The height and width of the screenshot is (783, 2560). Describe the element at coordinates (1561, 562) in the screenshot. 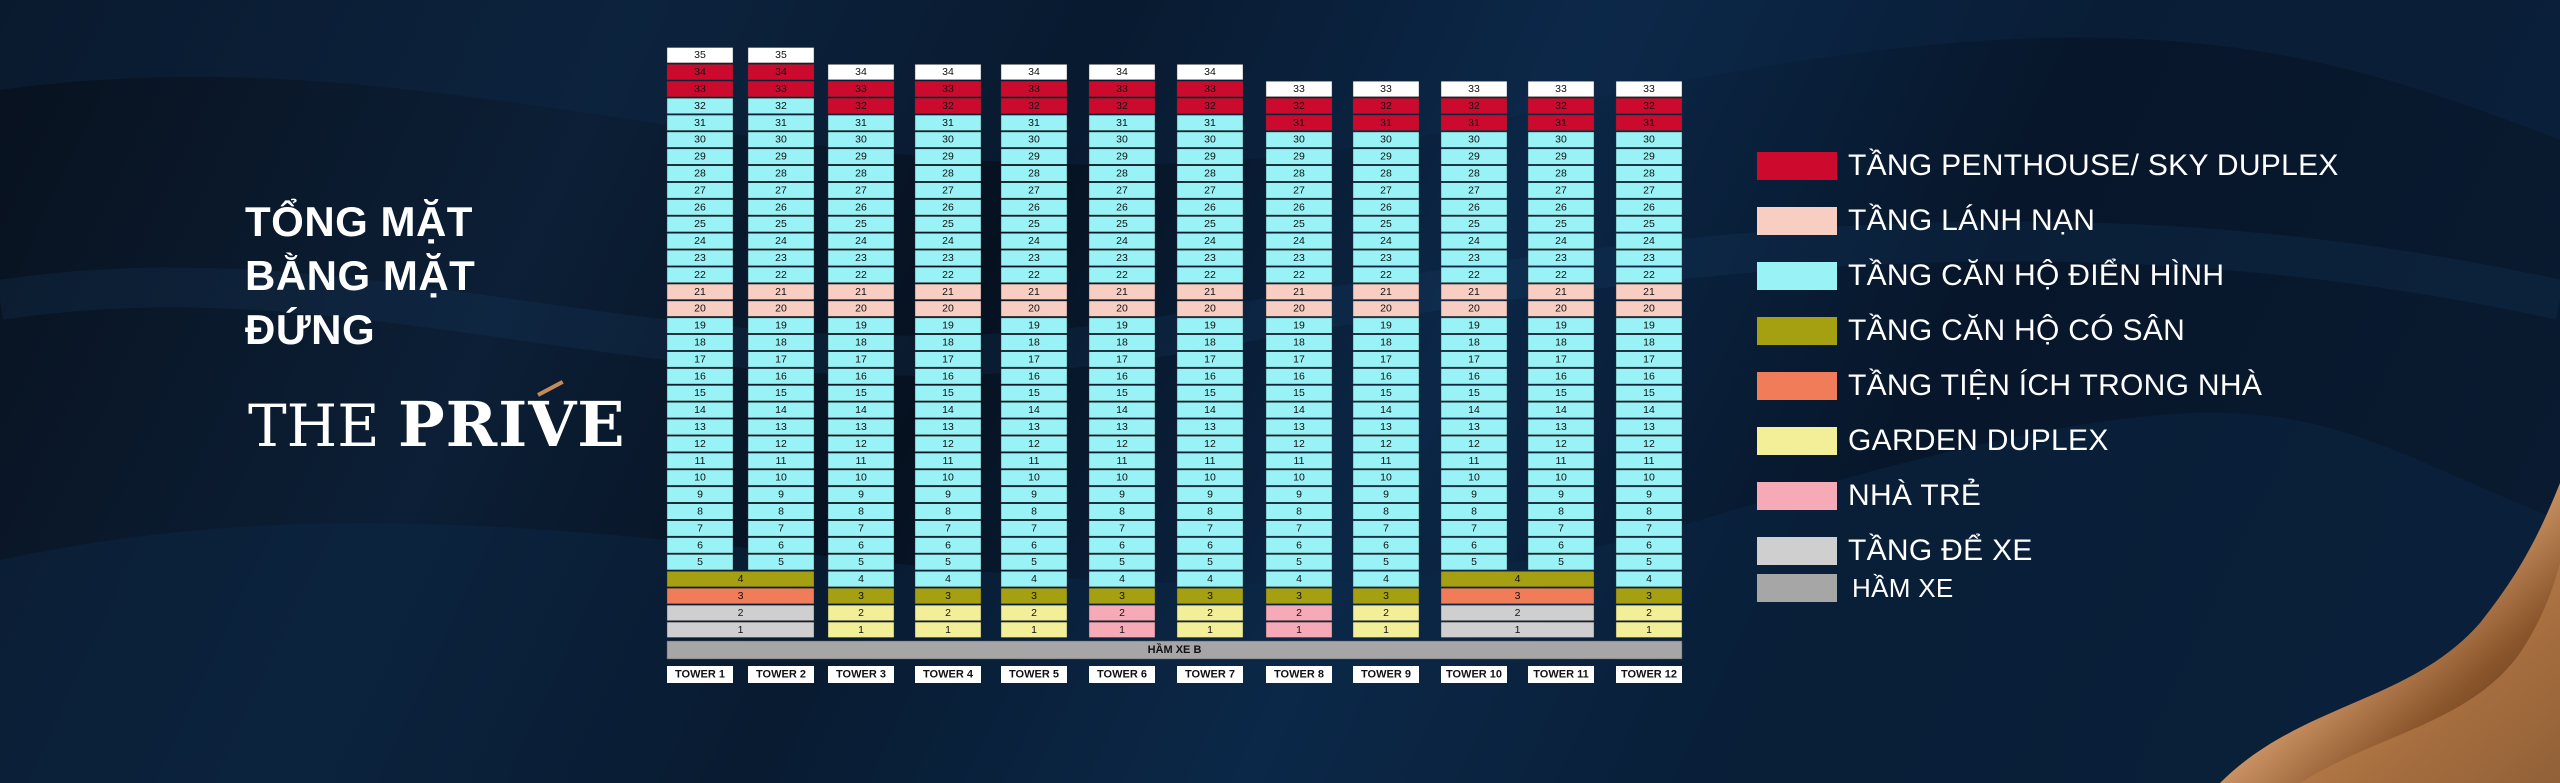

I see `floor-number: 5` at that location.